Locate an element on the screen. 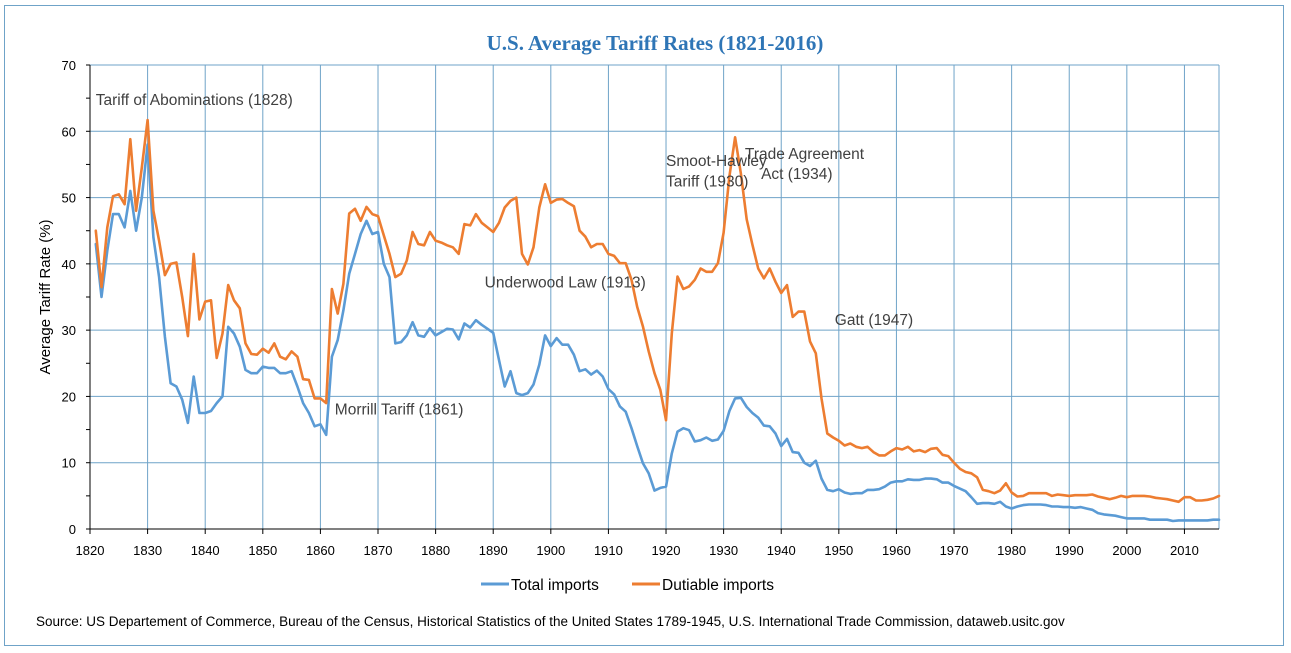  y-tick-label: 20 is located at coordinates (69, 396).